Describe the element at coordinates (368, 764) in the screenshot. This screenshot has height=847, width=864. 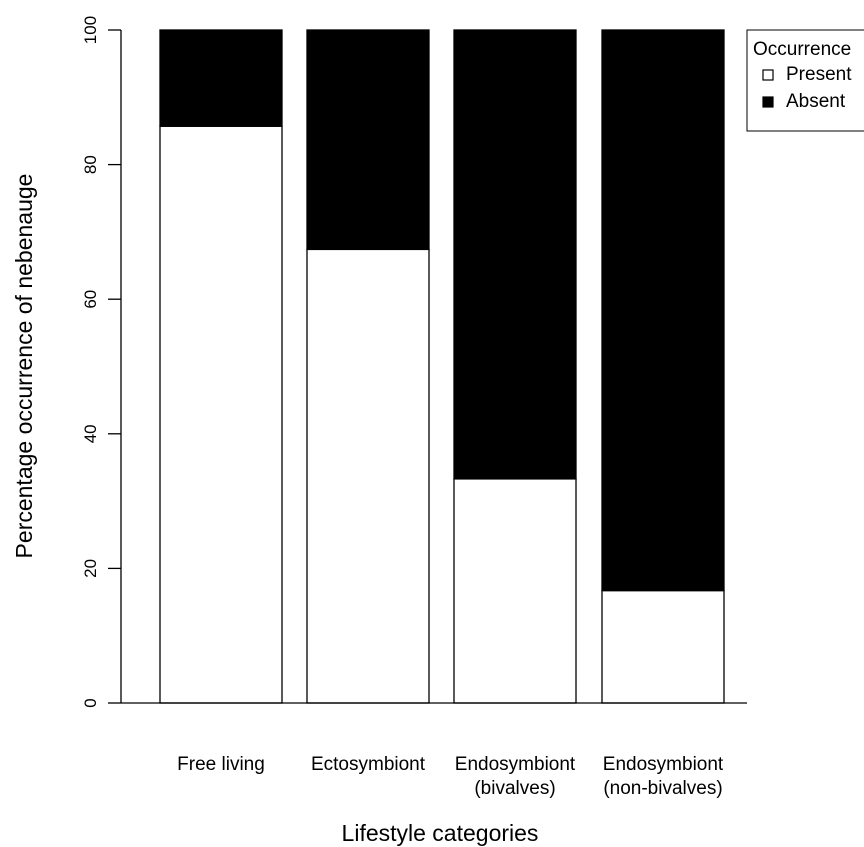
I see `category-label-1: Ectosymbiont` at that location.